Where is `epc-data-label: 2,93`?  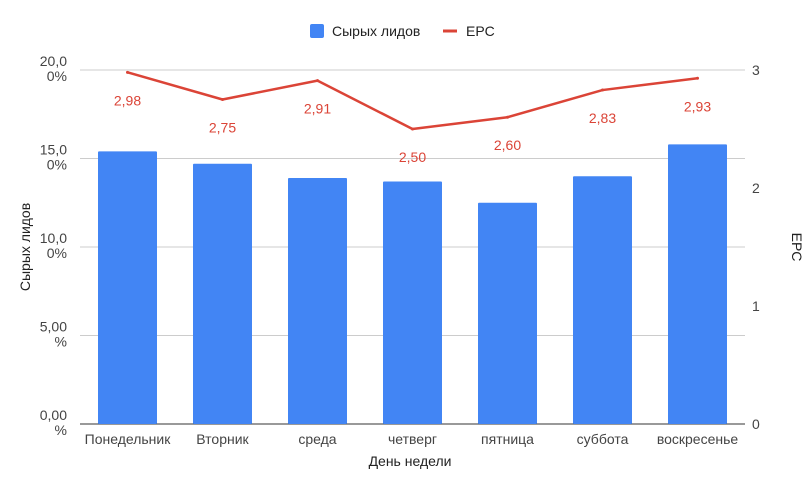
epc-data-label: 2,93 is located at coordinates (697, 106).